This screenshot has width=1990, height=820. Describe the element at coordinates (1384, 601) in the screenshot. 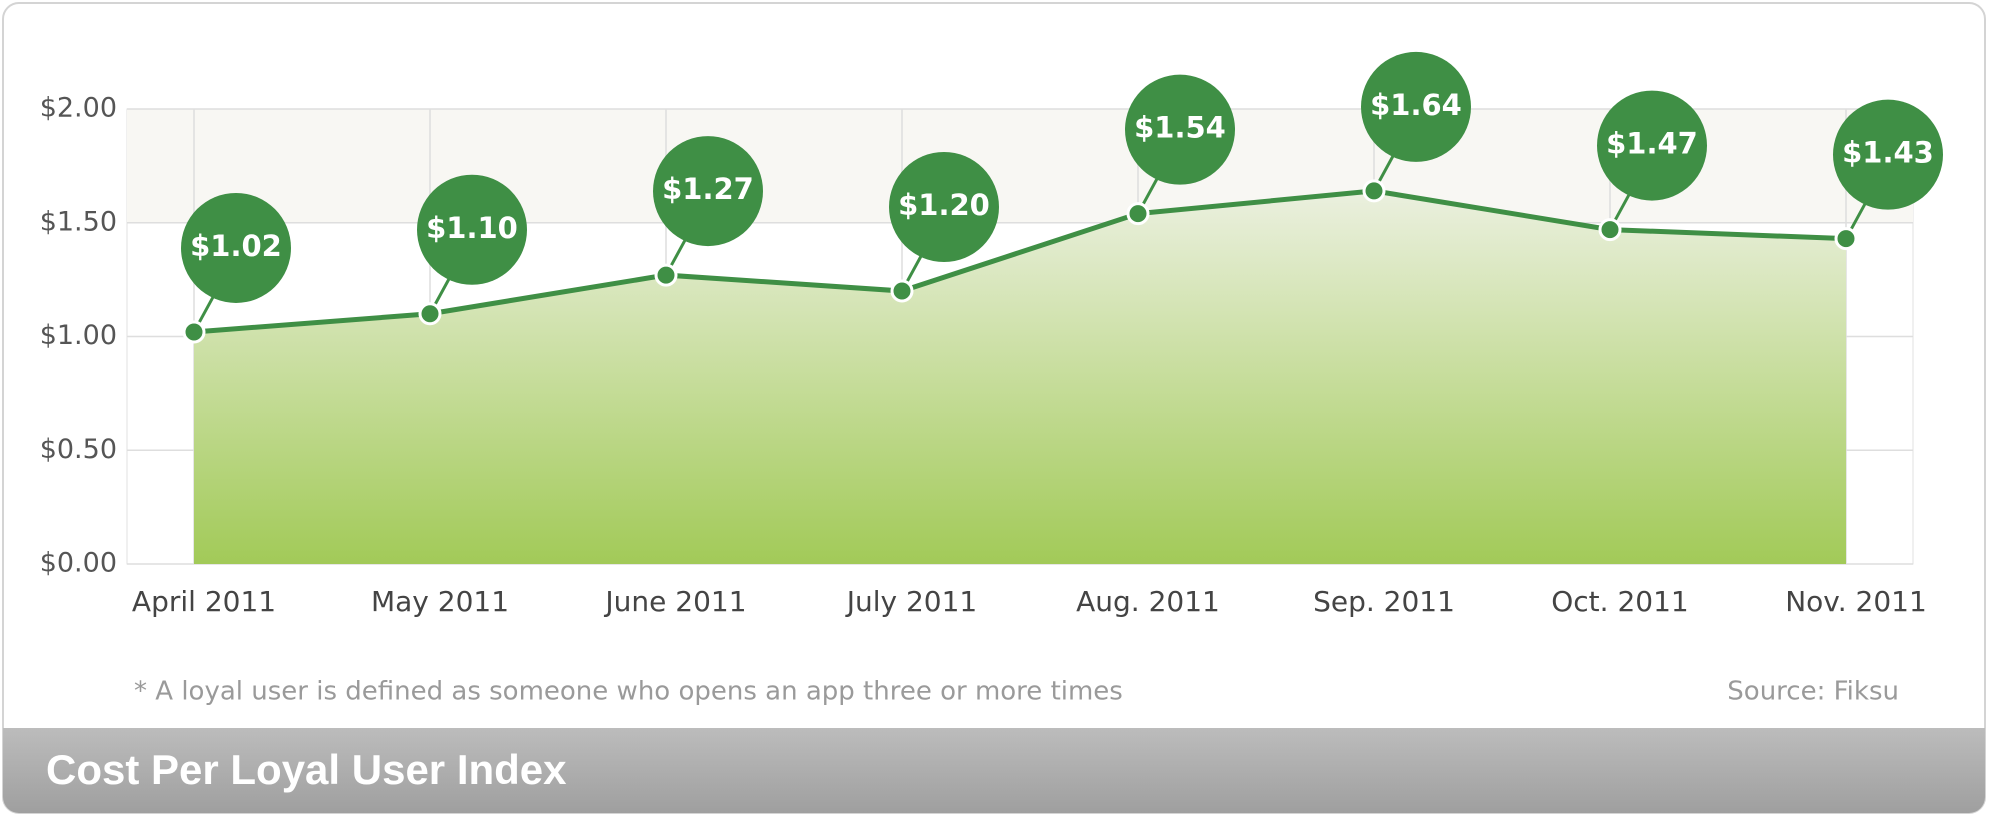

I see `x-tick-label: Sep. 2011` at that location.